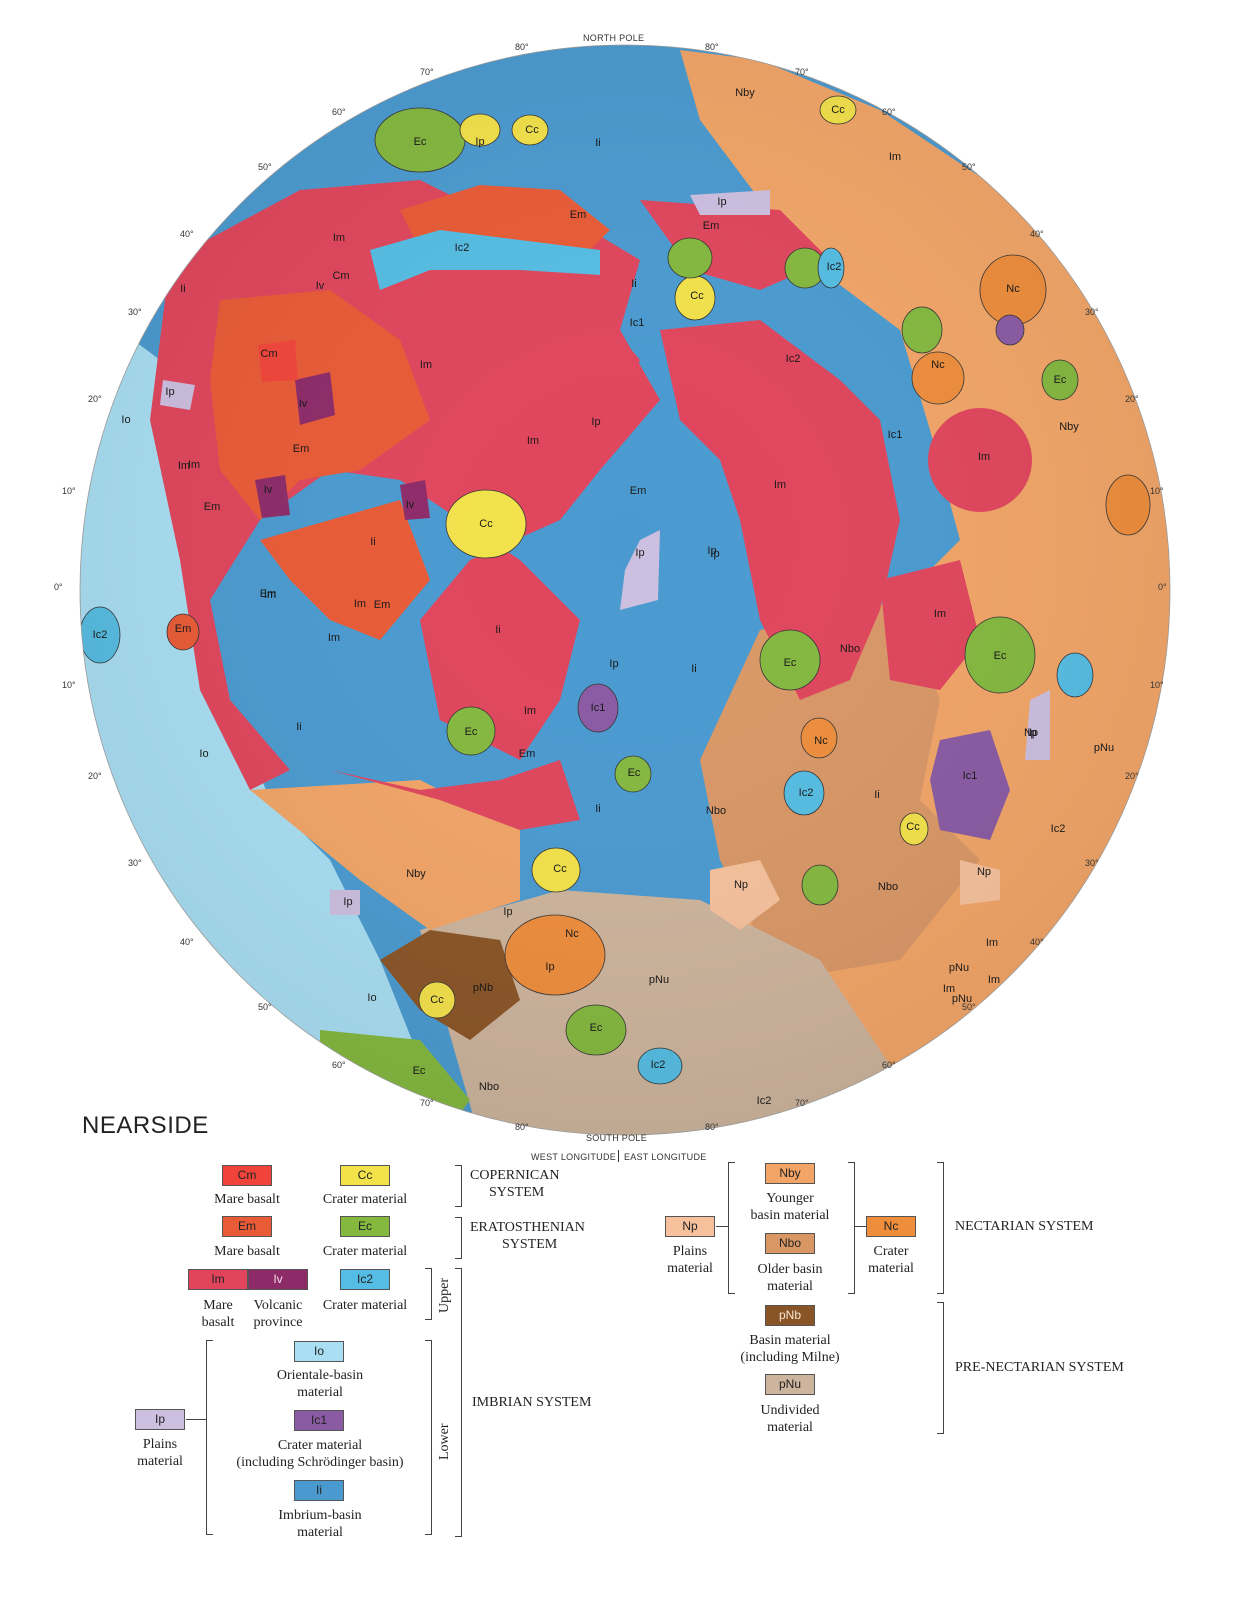 Image resolution: width=1252 pixels, height=1598 pixels. Describe the element at coordinates (247, 1199) in the screenshot. I see `legend-label-Cm: Mare basalt` at that location.